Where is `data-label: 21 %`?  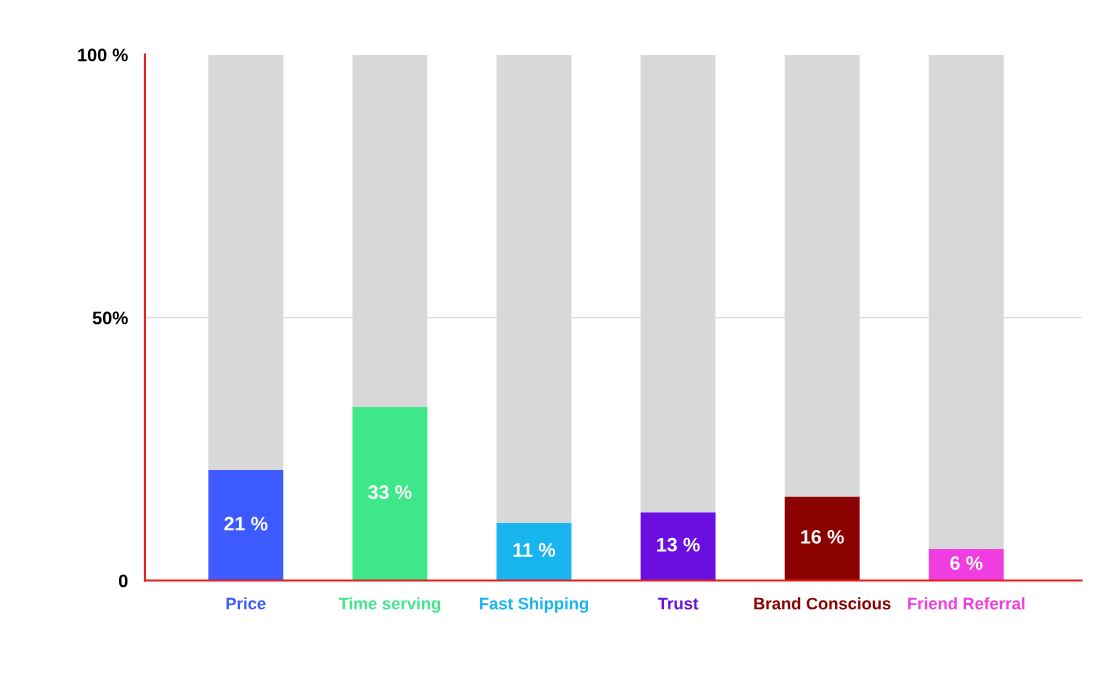 data-label: 21 % is located at coordinates (246, 523).